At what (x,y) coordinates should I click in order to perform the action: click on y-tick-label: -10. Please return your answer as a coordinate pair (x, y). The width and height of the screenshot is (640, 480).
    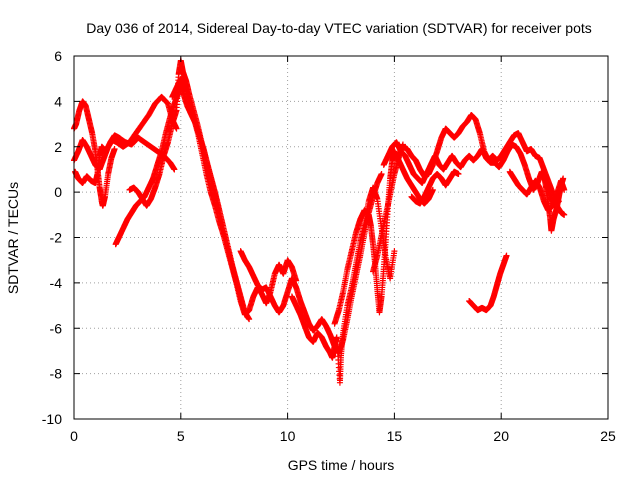
    Looking at the image, I should click on (52, 419).